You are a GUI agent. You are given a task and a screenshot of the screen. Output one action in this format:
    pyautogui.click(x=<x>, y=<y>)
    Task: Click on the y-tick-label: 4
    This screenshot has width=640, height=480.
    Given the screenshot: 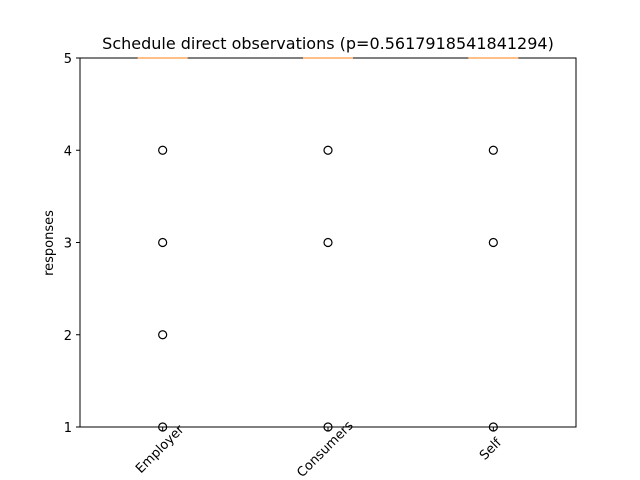 What is the action you would take?
    pyautogui.click(x=68, y=151)
    